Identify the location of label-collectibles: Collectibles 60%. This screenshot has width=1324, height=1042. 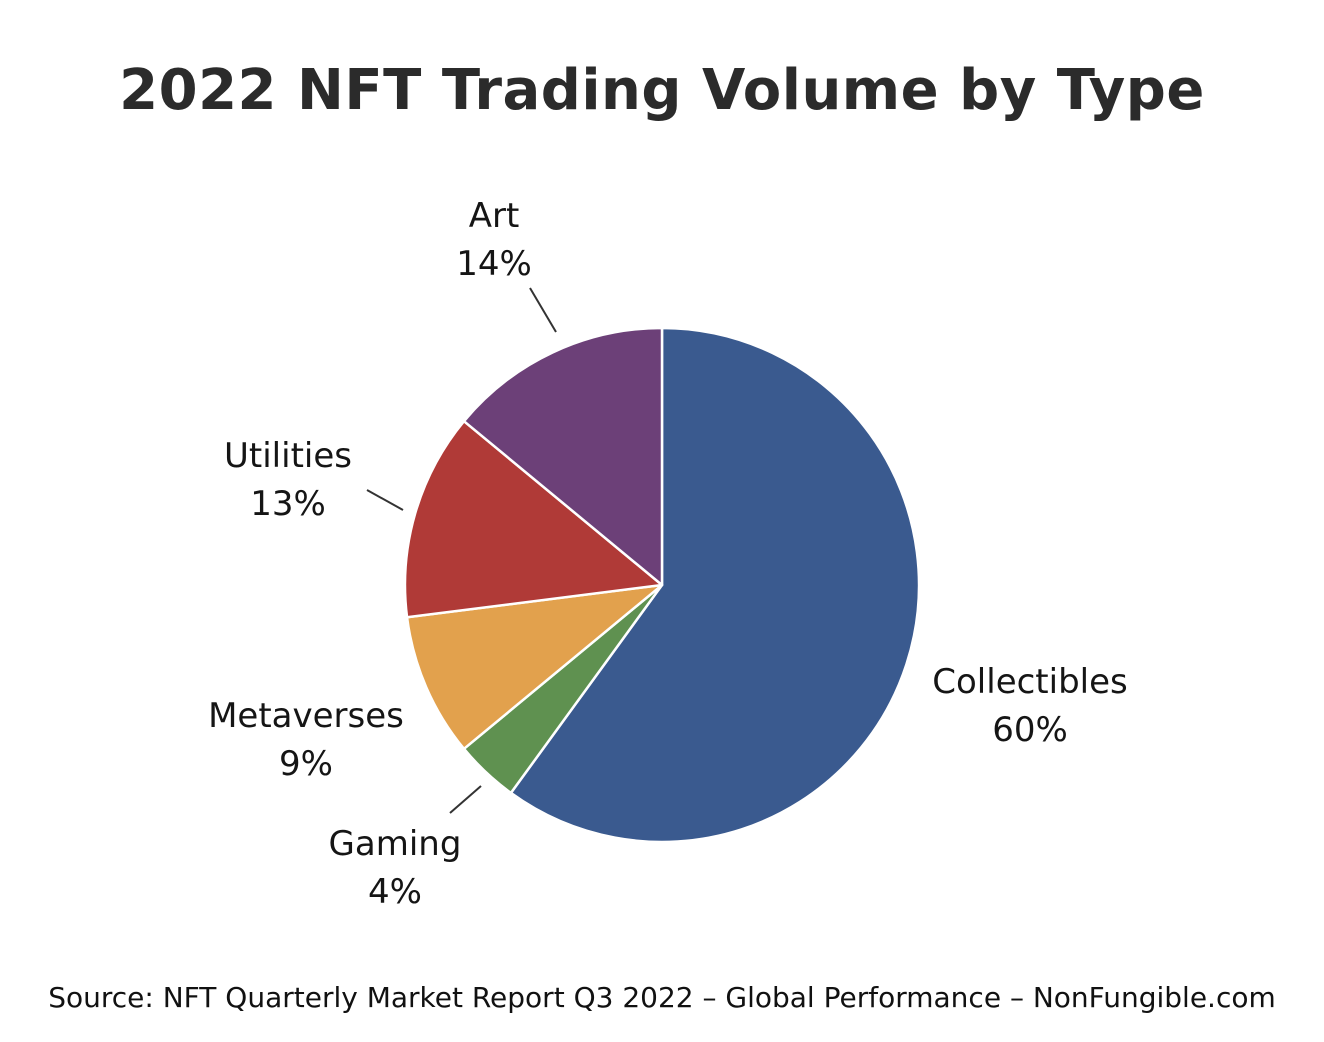
(1029, 706).